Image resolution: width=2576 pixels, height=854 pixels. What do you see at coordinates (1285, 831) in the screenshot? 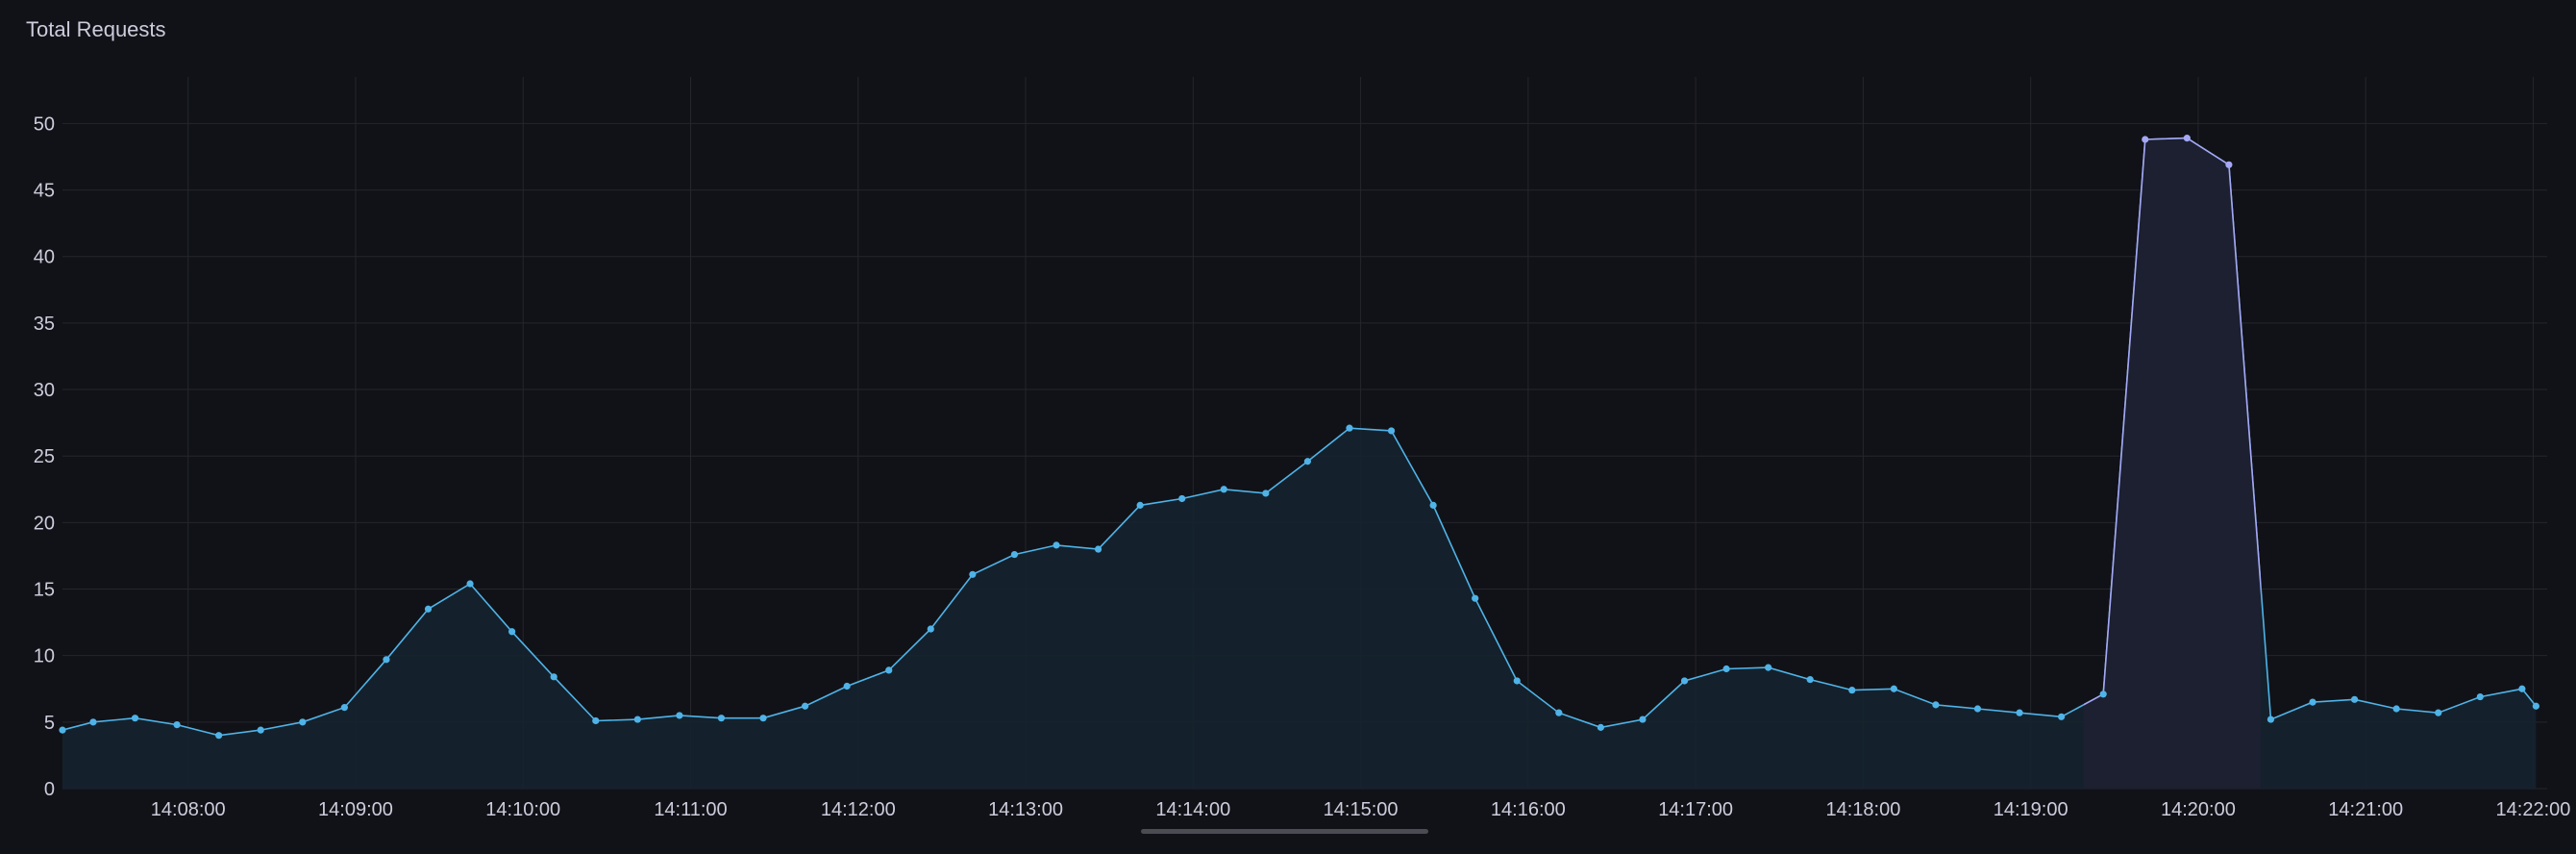
I see `horizontal-scrollbar` at bounding box center [1285, 831].